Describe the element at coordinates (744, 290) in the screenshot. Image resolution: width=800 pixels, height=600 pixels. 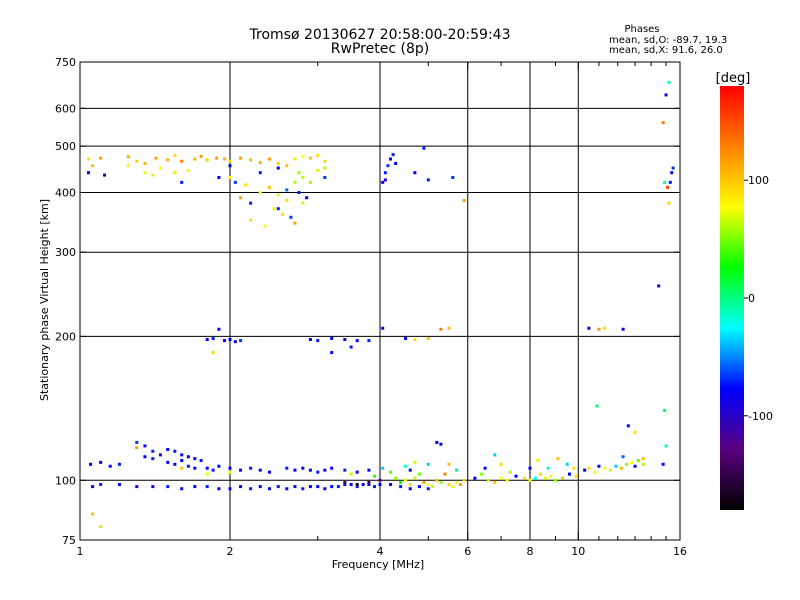
I see `colorbar: [deg] 1000-100` at that location.